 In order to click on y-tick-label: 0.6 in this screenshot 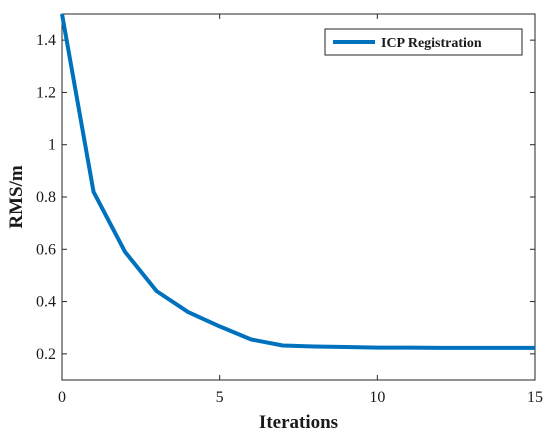, I will do `click(46, 249)`.